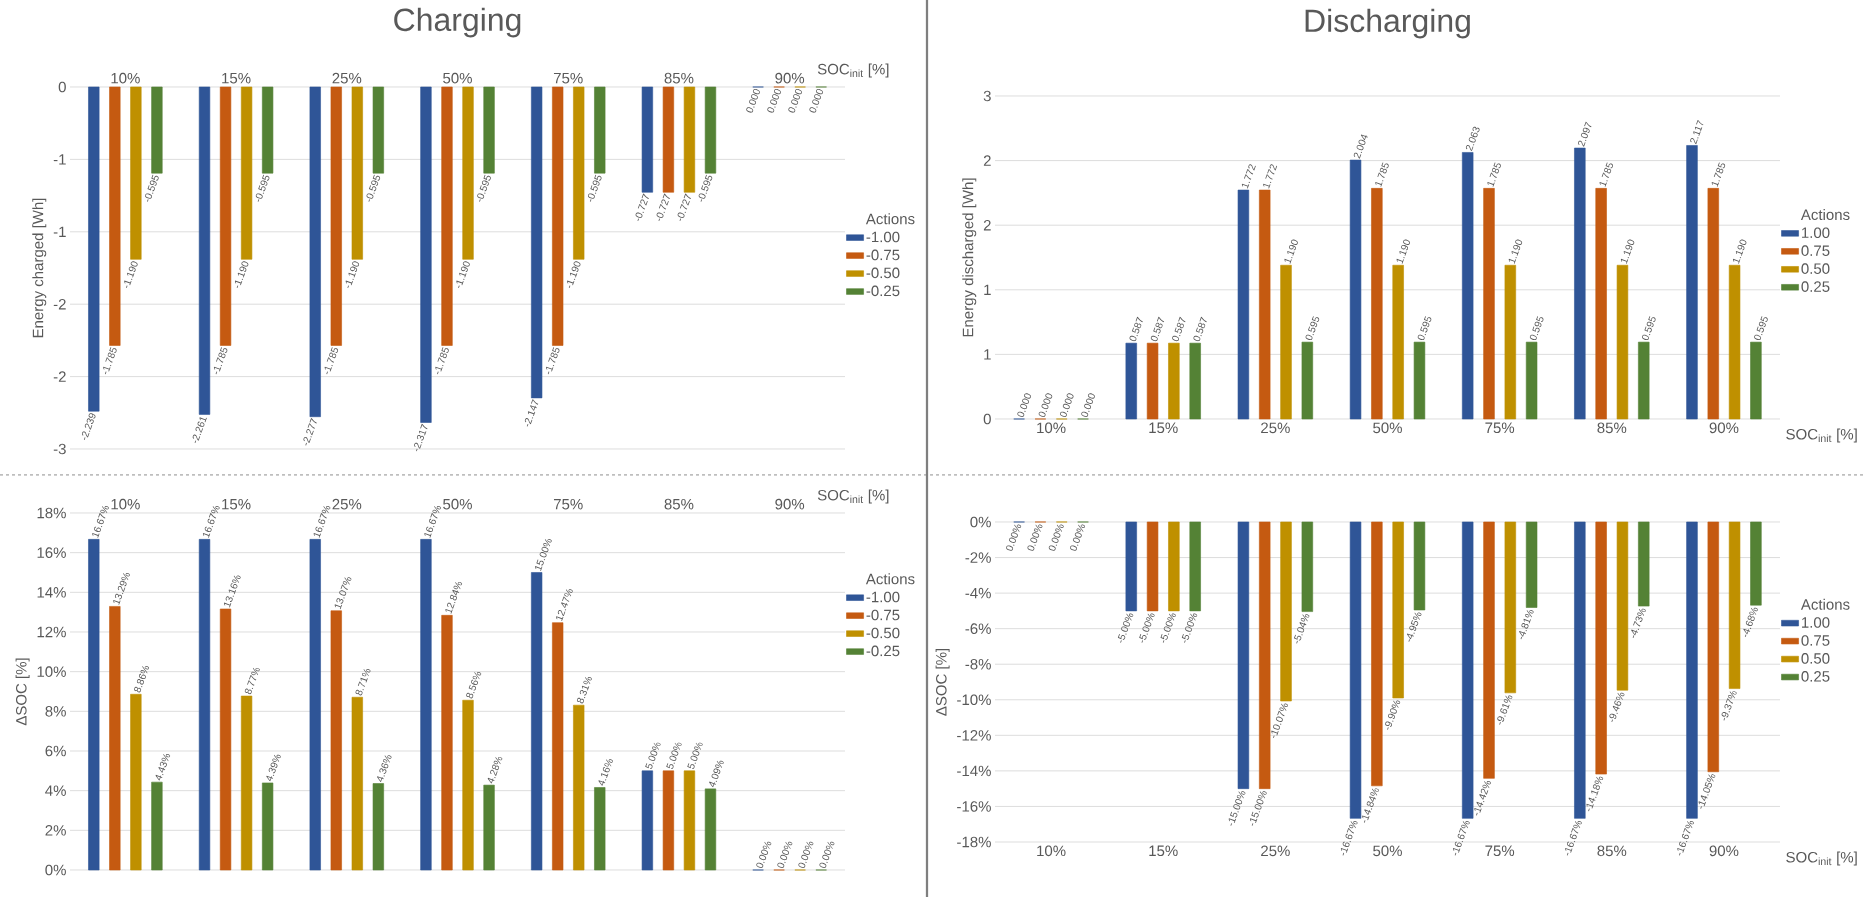  I want to click on data-label: -2.147, so click(531, 413).